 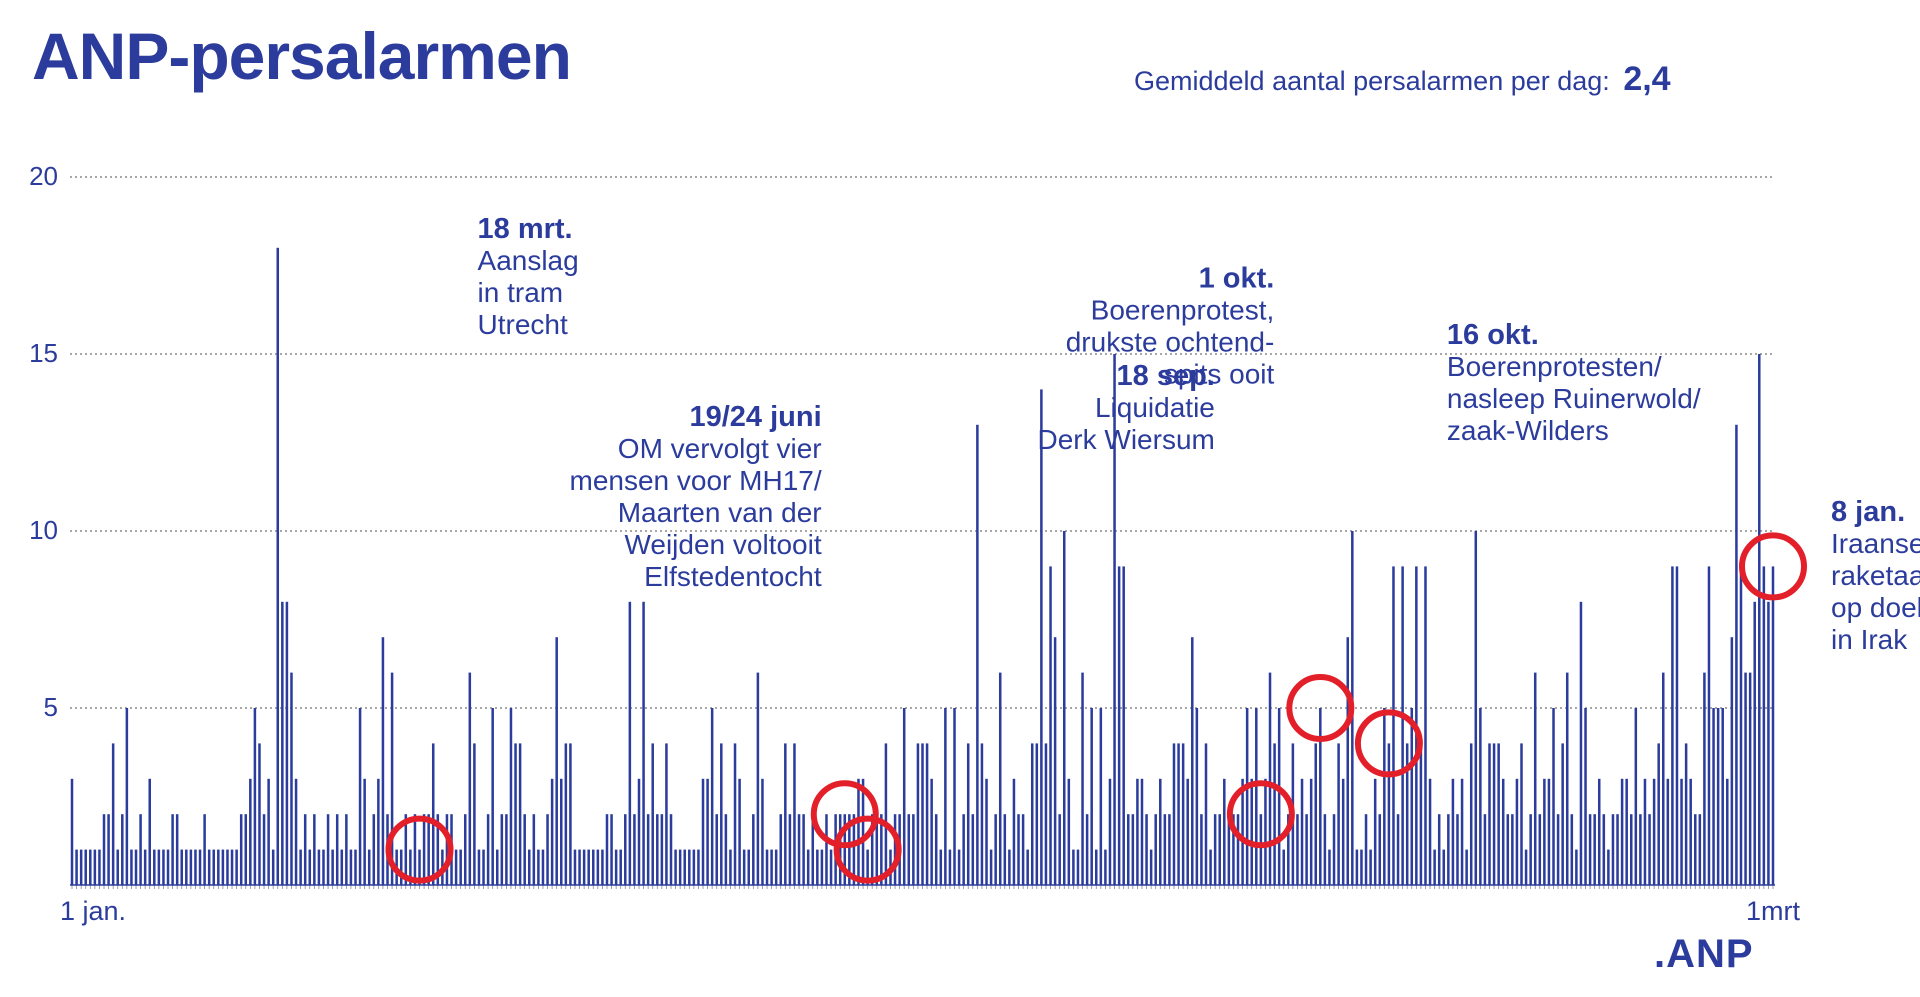 What do you see at coordinates (1166, 376) in the screenshot?
I see `annotation-date: 18 sep.` at bounding box center [1166, 376].